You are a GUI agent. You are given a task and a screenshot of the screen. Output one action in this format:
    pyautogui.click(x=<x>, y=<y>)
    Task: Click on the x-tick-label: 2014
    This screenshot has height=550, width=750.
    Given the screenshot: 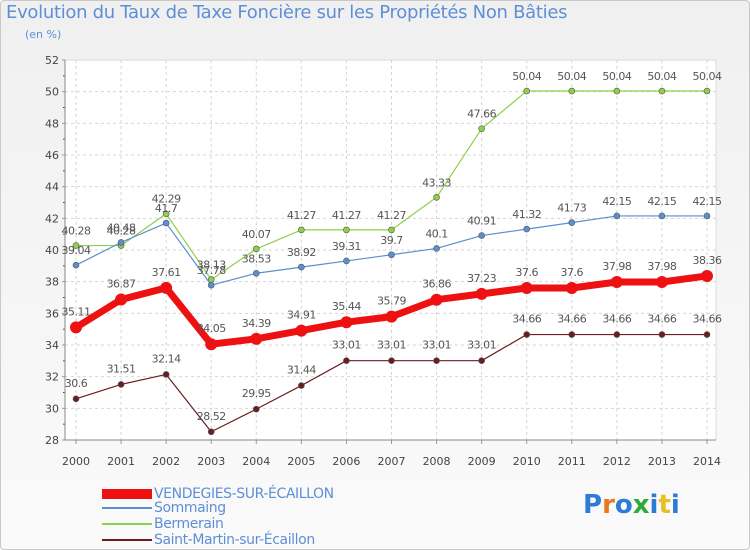 What is the action you would take?
    pyautogui.click(x=707, y=461)
    